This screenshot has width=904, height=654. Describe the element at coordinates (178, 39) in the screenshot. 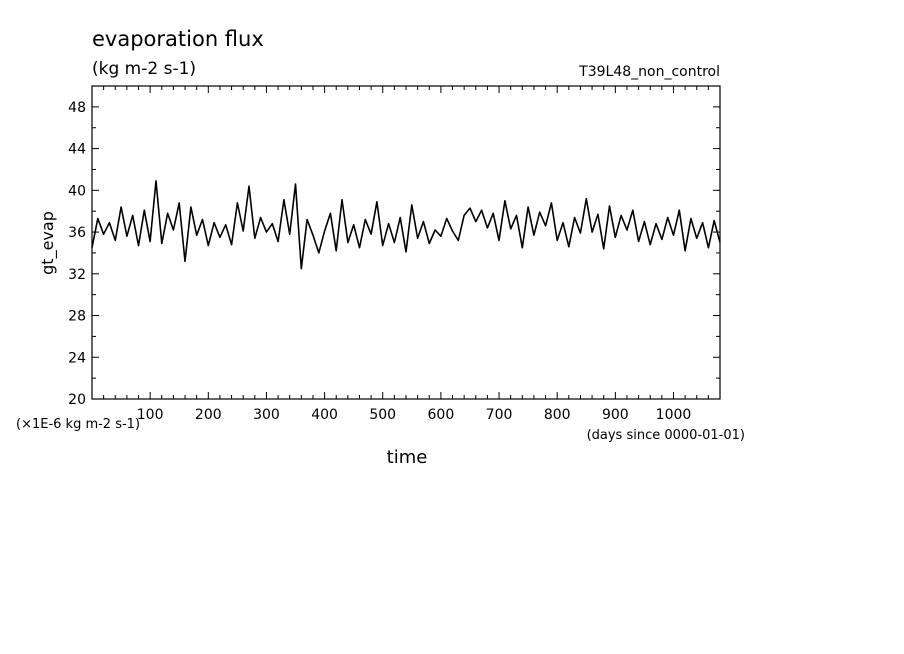

I see `chart-title: evaporation flux` at that location.